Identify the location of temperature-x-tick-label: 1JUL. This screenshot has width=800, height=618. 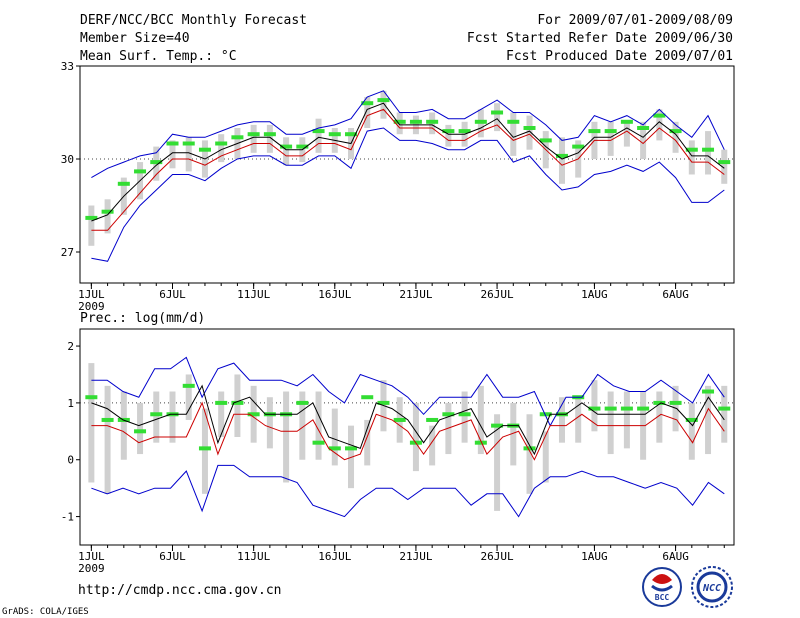
(91, 294).